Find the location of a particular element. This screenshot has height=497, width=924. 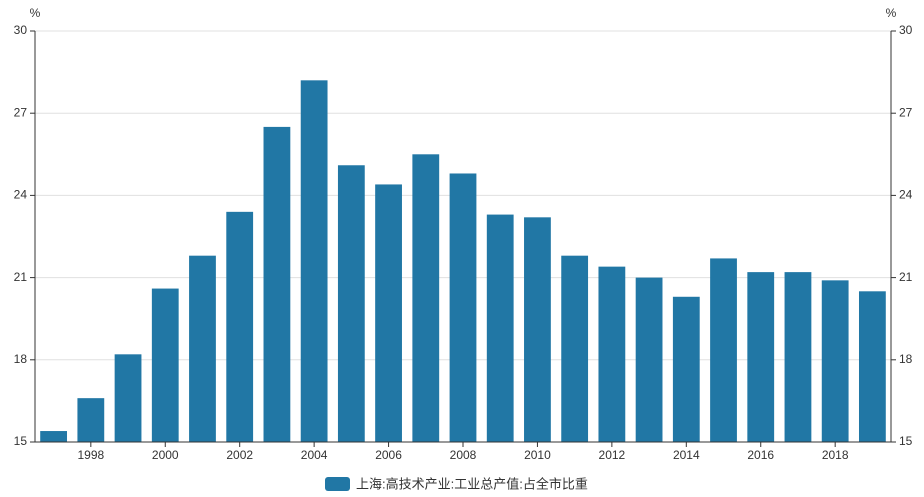

y2-tick-label: 18 is located at coordinates (906, 359).